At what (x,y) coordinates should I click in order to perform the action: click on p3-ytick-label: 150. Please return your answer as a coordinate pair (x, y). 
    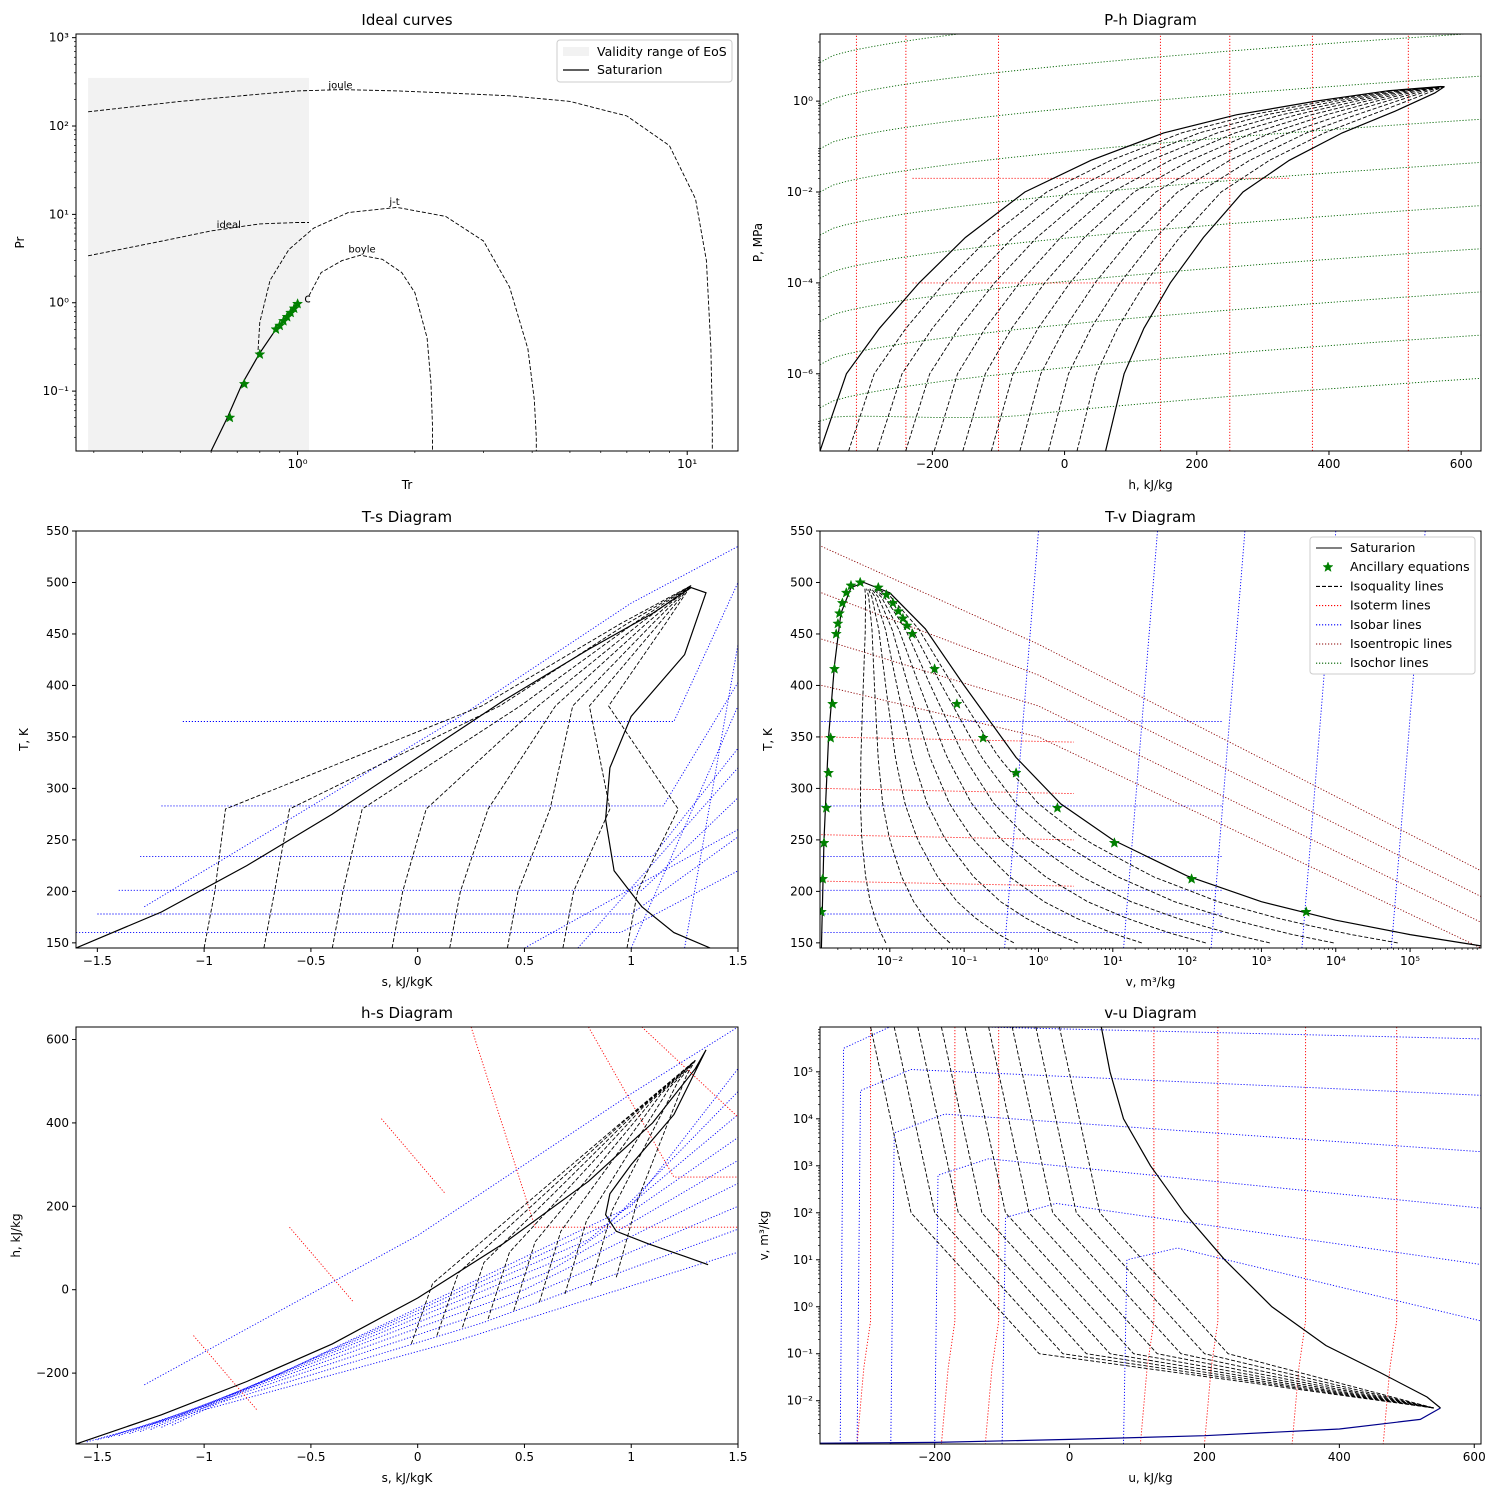
    Looking at the image, I should click on (57, 943).